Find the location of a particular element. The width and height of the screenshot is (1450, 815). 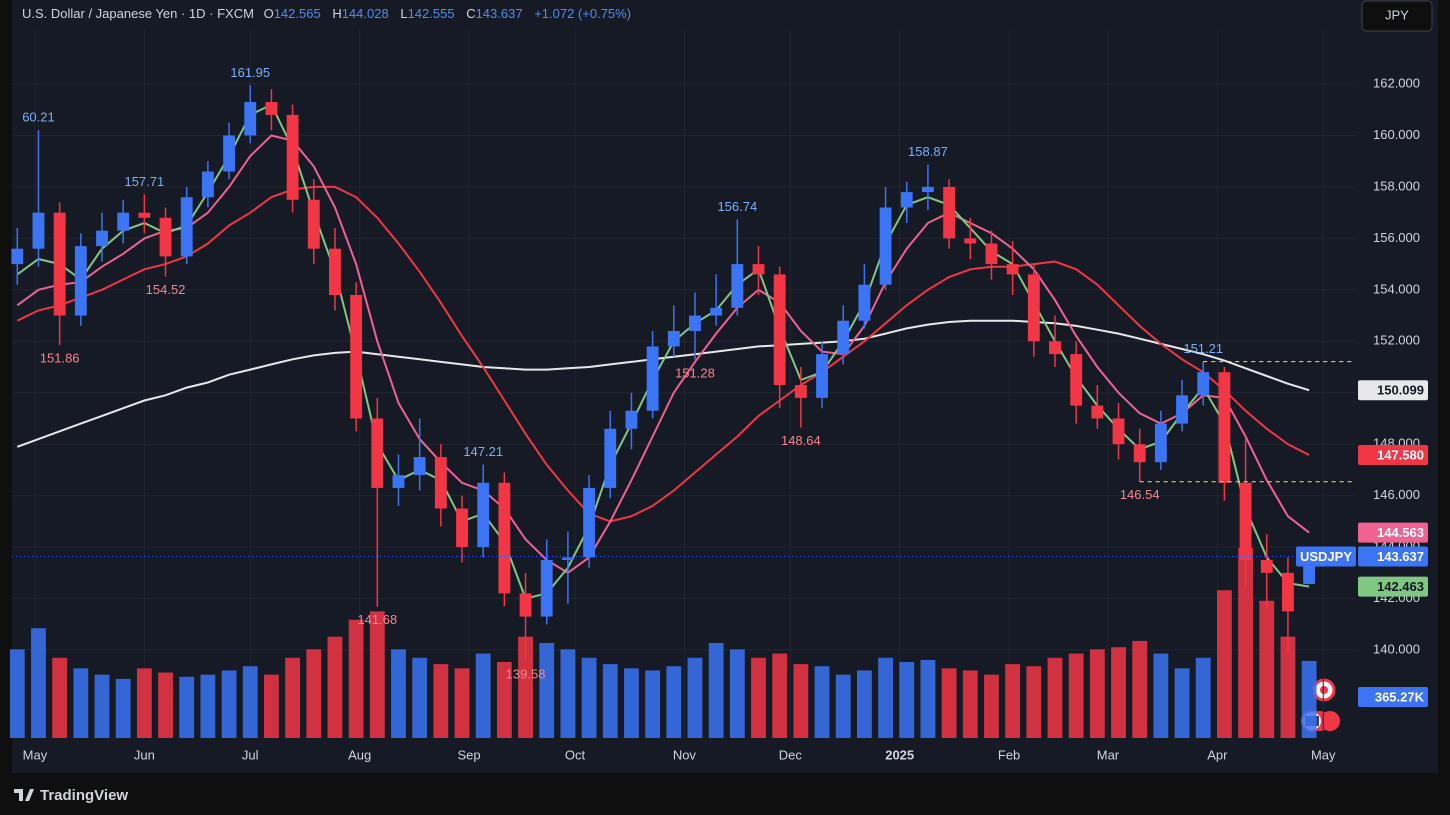

open-value: 142.565 is located at coordinates (297, 13).